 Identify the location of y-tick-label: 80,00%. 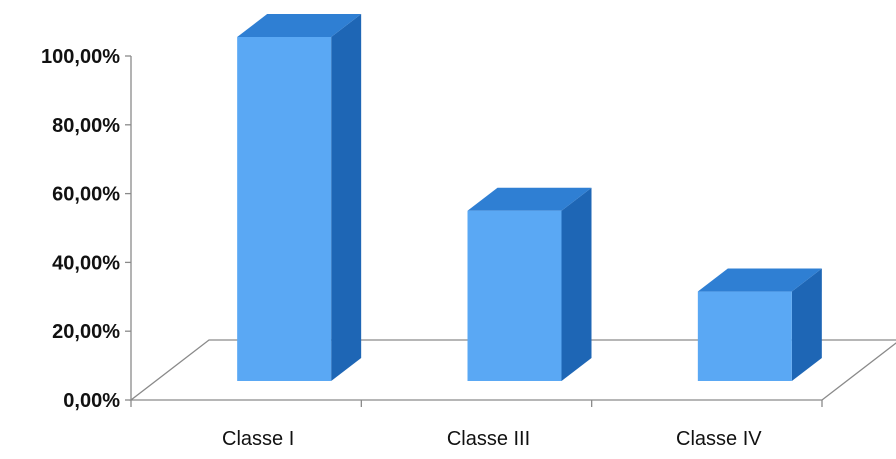
(86, 126).